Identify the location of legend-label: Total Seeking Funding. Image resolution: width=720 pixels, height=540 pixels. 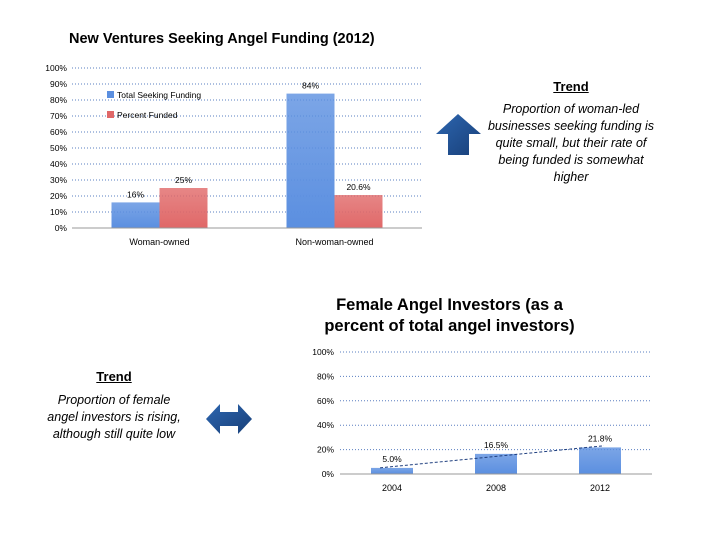
(159, 95).